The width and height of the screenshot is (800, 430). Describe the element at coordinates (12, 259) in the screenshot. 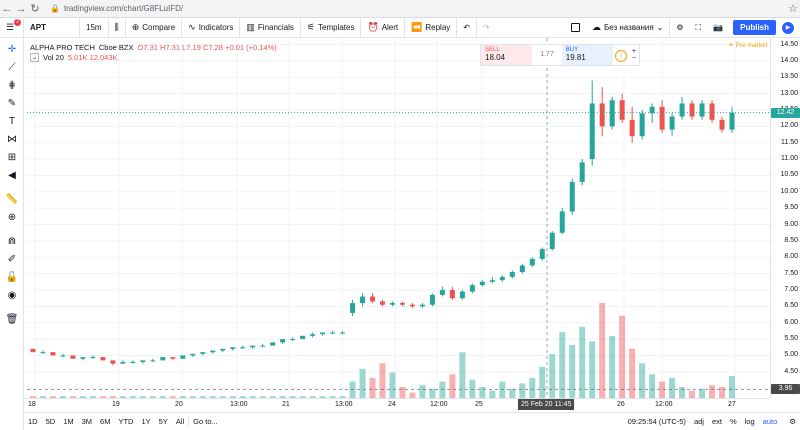

I see `pencil-lock-icon: ✐` at that location.